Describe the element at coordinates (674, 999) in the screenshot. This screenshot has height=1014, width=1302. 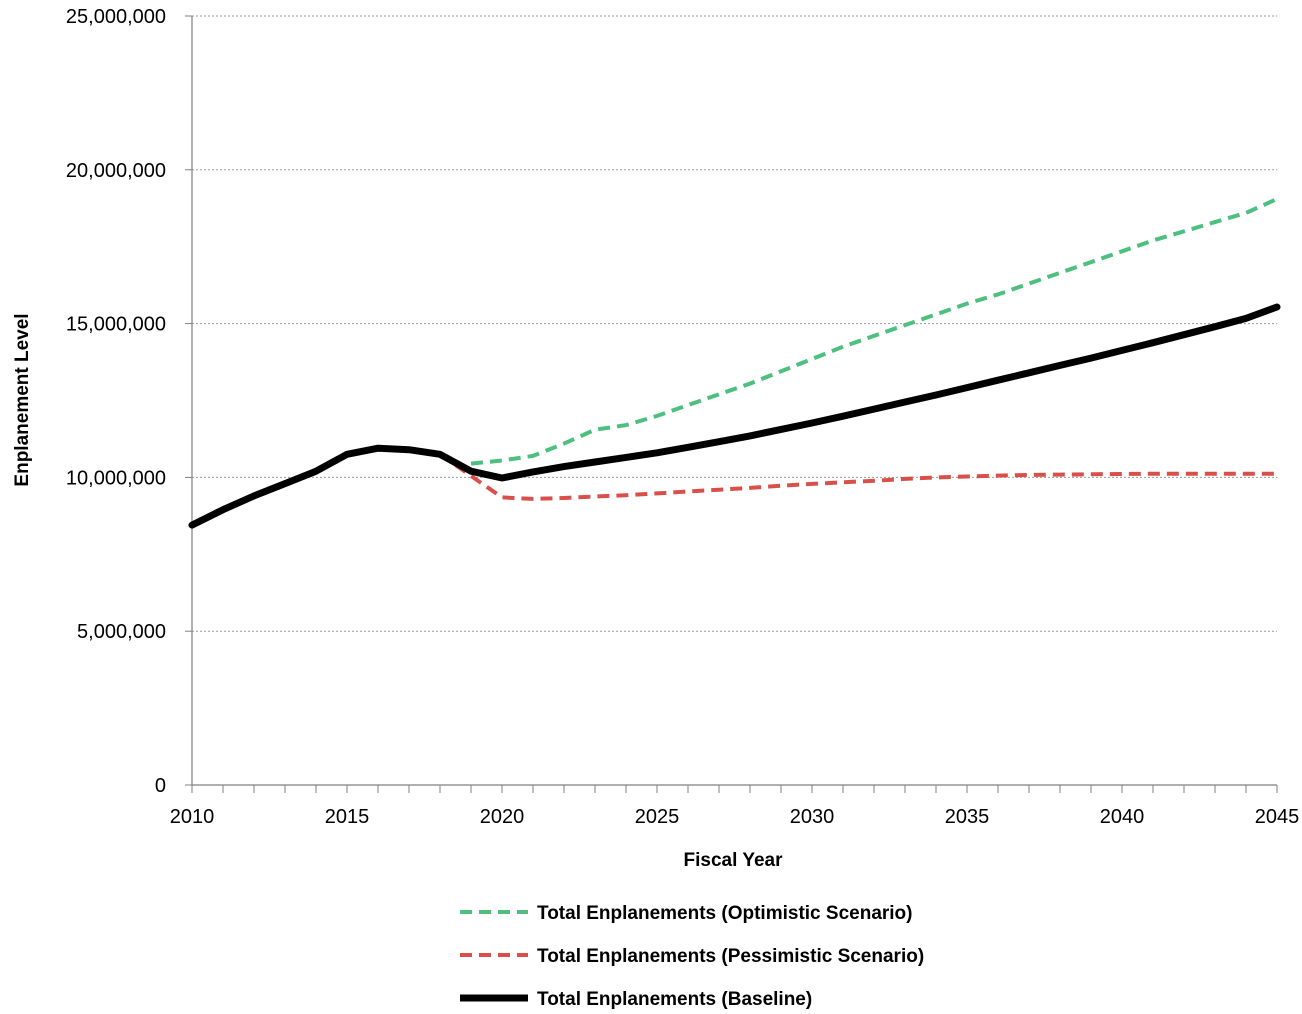
I see `legend-label-2: Total Enplanements (Baseline)` at that location.